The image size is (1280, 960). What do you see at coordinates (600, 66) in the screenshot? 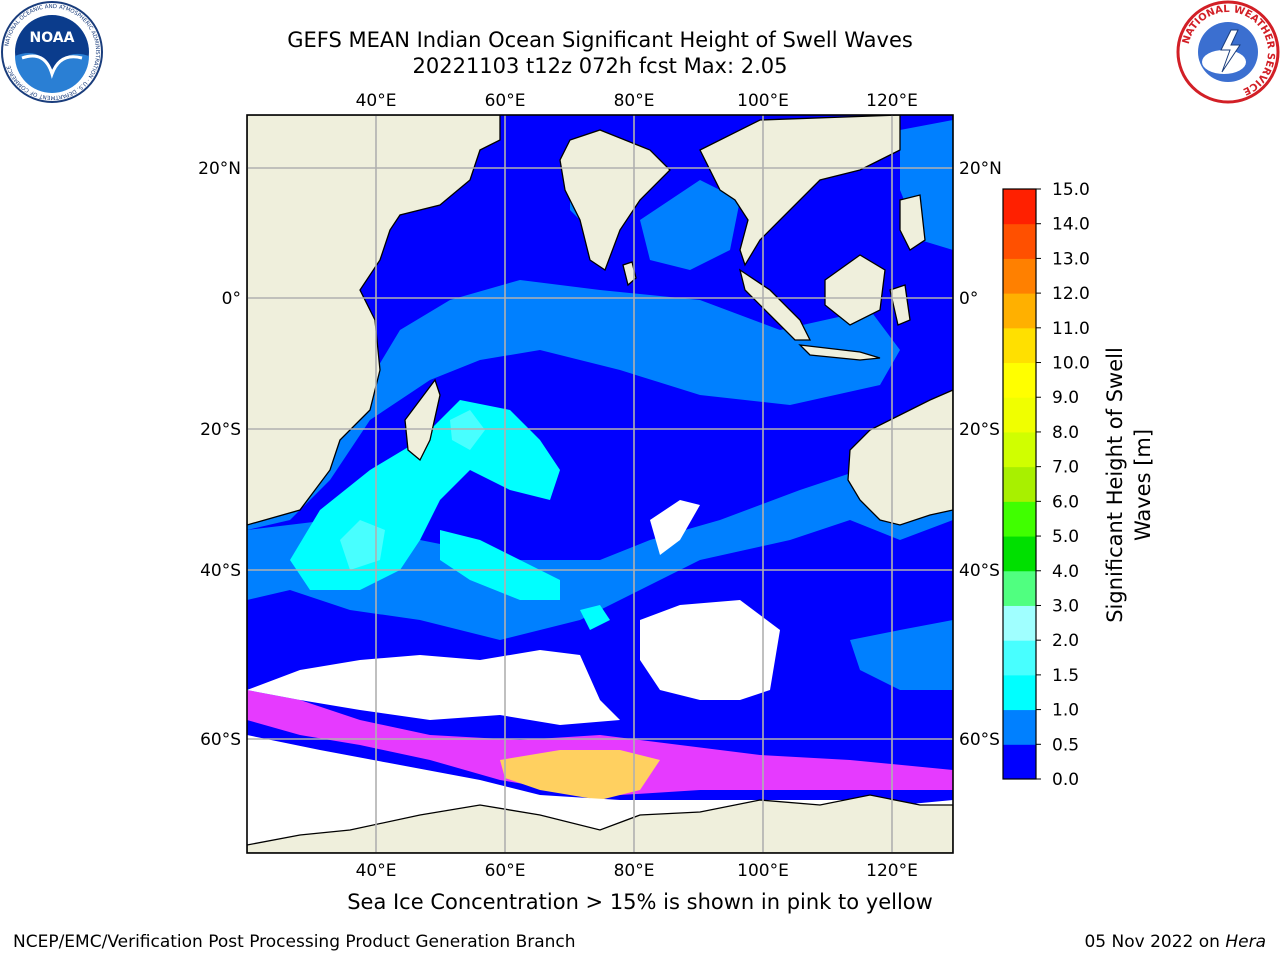
I see `chart-subtitle: 20221103 t12z 072h fcst Max: 2.05` at bounding box center [600, 66].